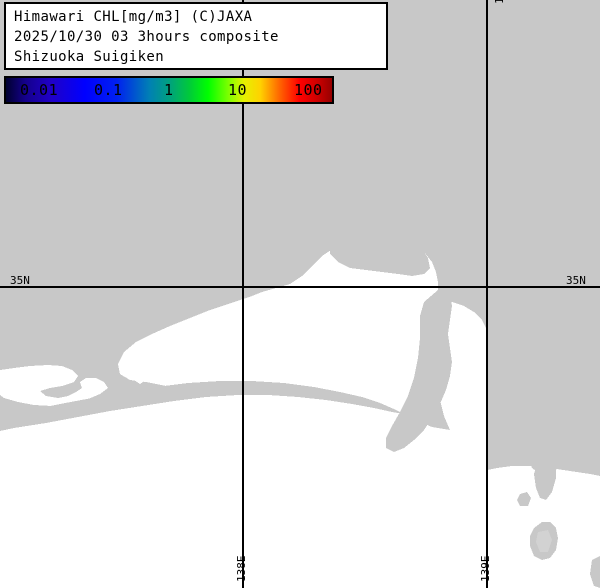 The image size is (600, 588). What do you see at coordinates (20, 280) in the screenshot?
I see `parallel-label-35N-left: 35N` at bounding box center [20, 280].